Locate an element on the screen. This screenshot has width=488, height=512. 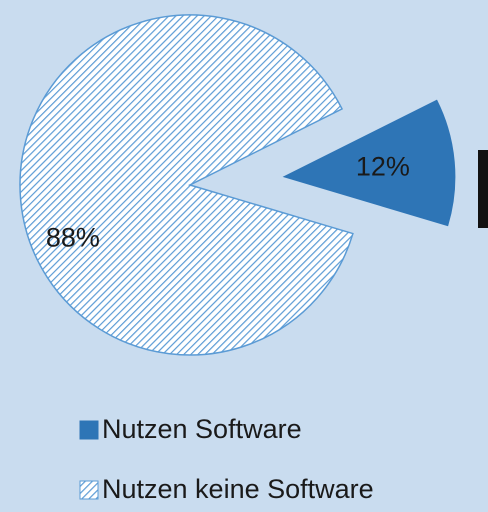
legend-label: Nutzen keine Software is located at coordinates (238, 489).